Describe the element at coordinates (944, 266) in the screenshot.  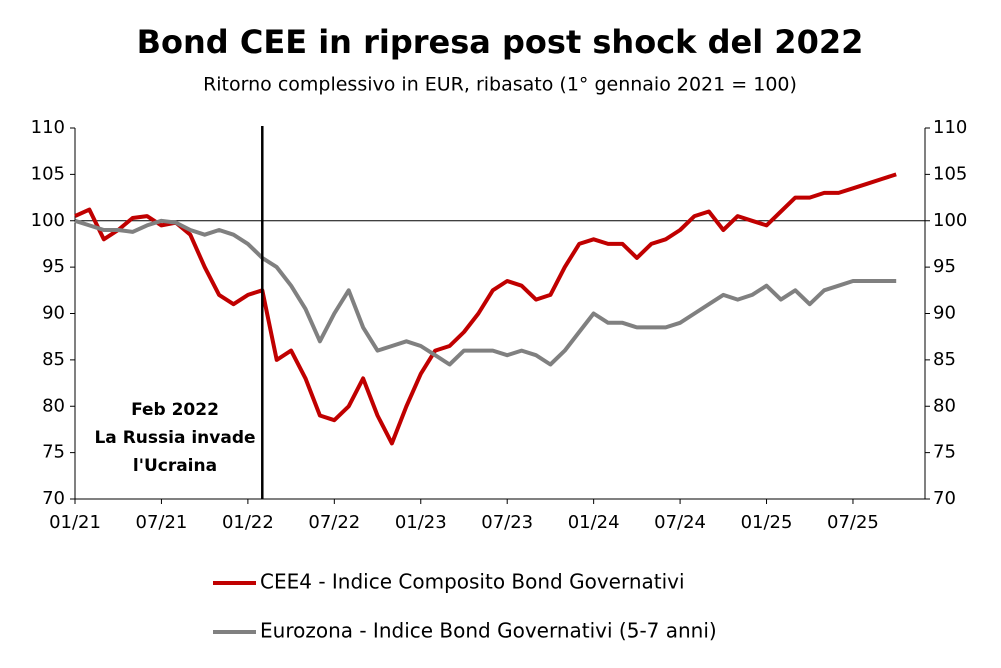
I see `y2-tick-label: 95` at that location.